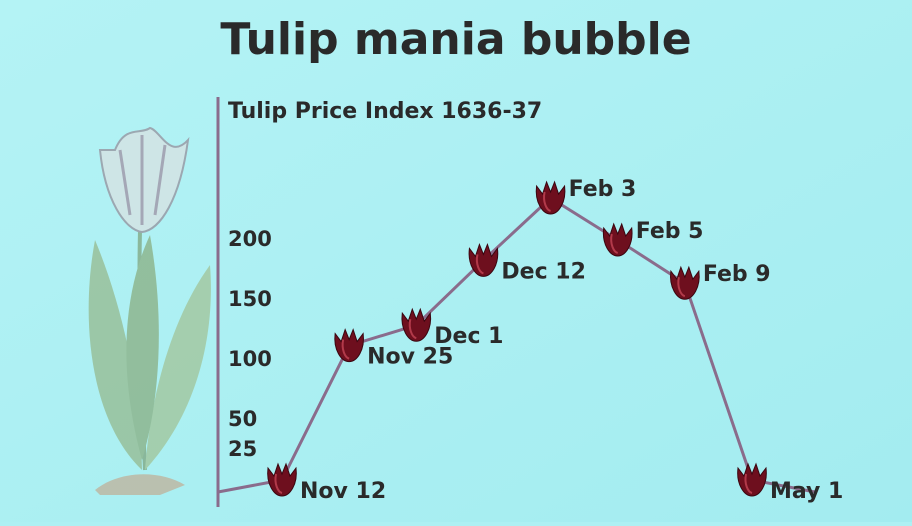 This screenshot has height=526, width=912. What do you see at coordinates (250, 359) in the screenshot?
I see `y-tick-label: 100` at bounding box center [250, 359].